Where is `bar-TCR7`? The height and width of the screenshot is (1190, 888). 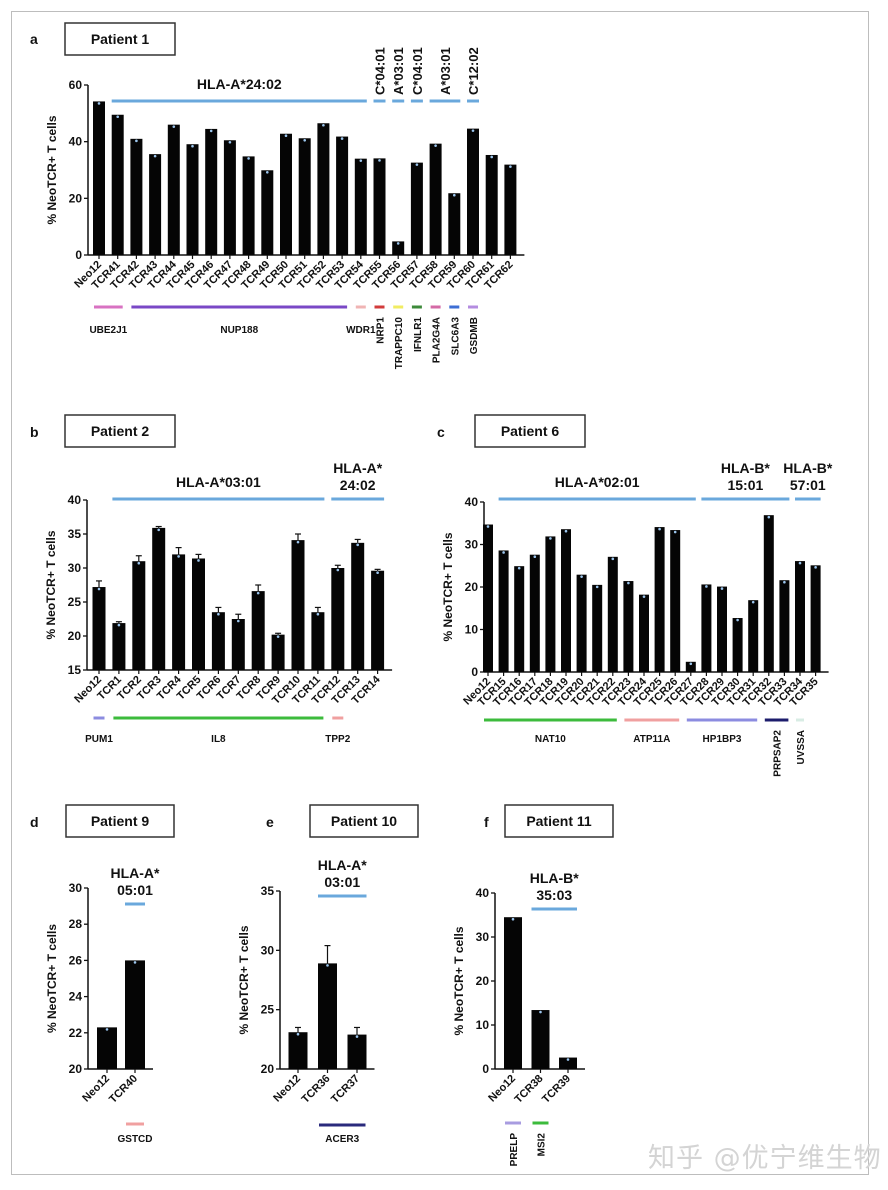
bar-TCR7 is located at coordinates (238, 644).